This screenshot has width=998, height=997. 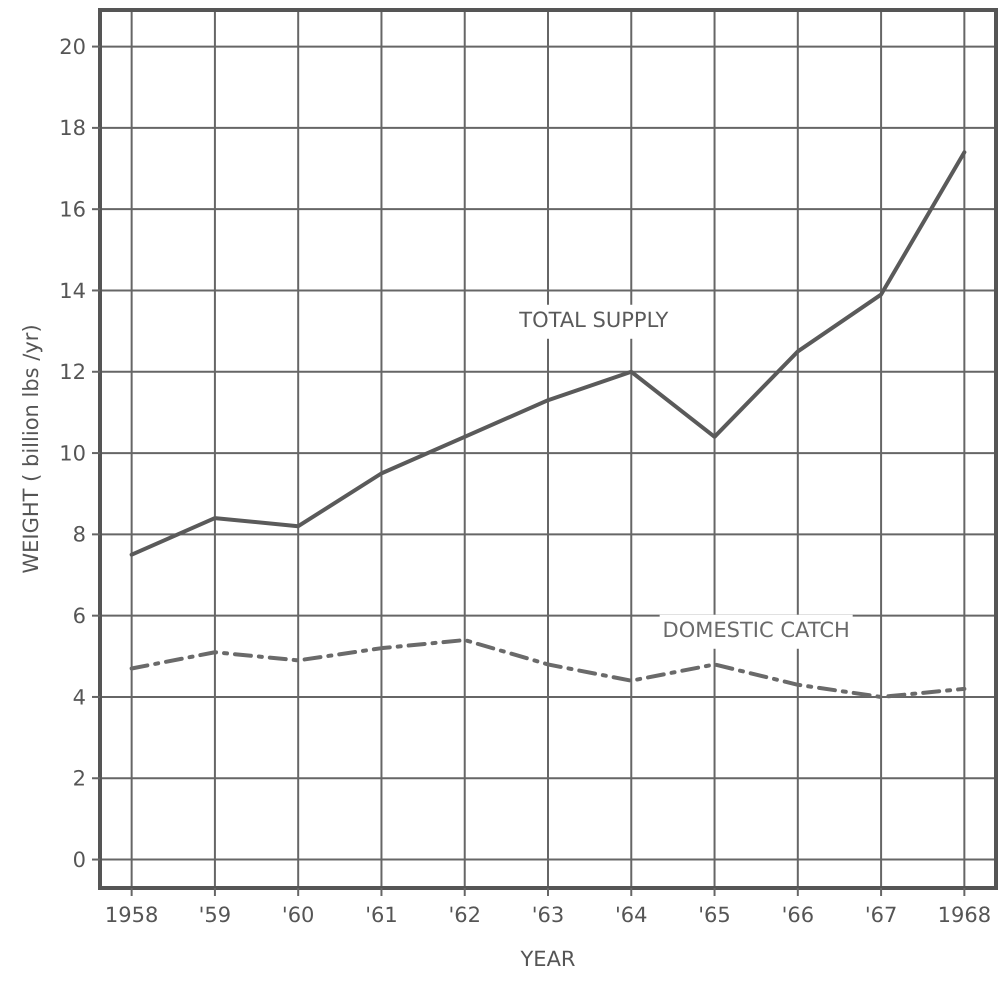 What do you see at coordinates (881, 915) in the screenshot?
I see `x-tick-label: '67` at bounding box center [881, 915].